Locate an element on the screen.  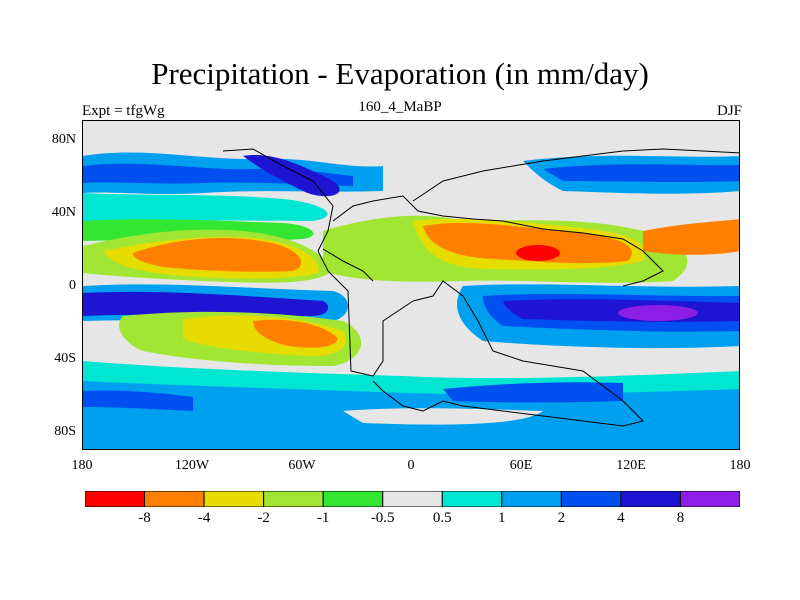
north-america-wet is located at coordinates (291, 176).